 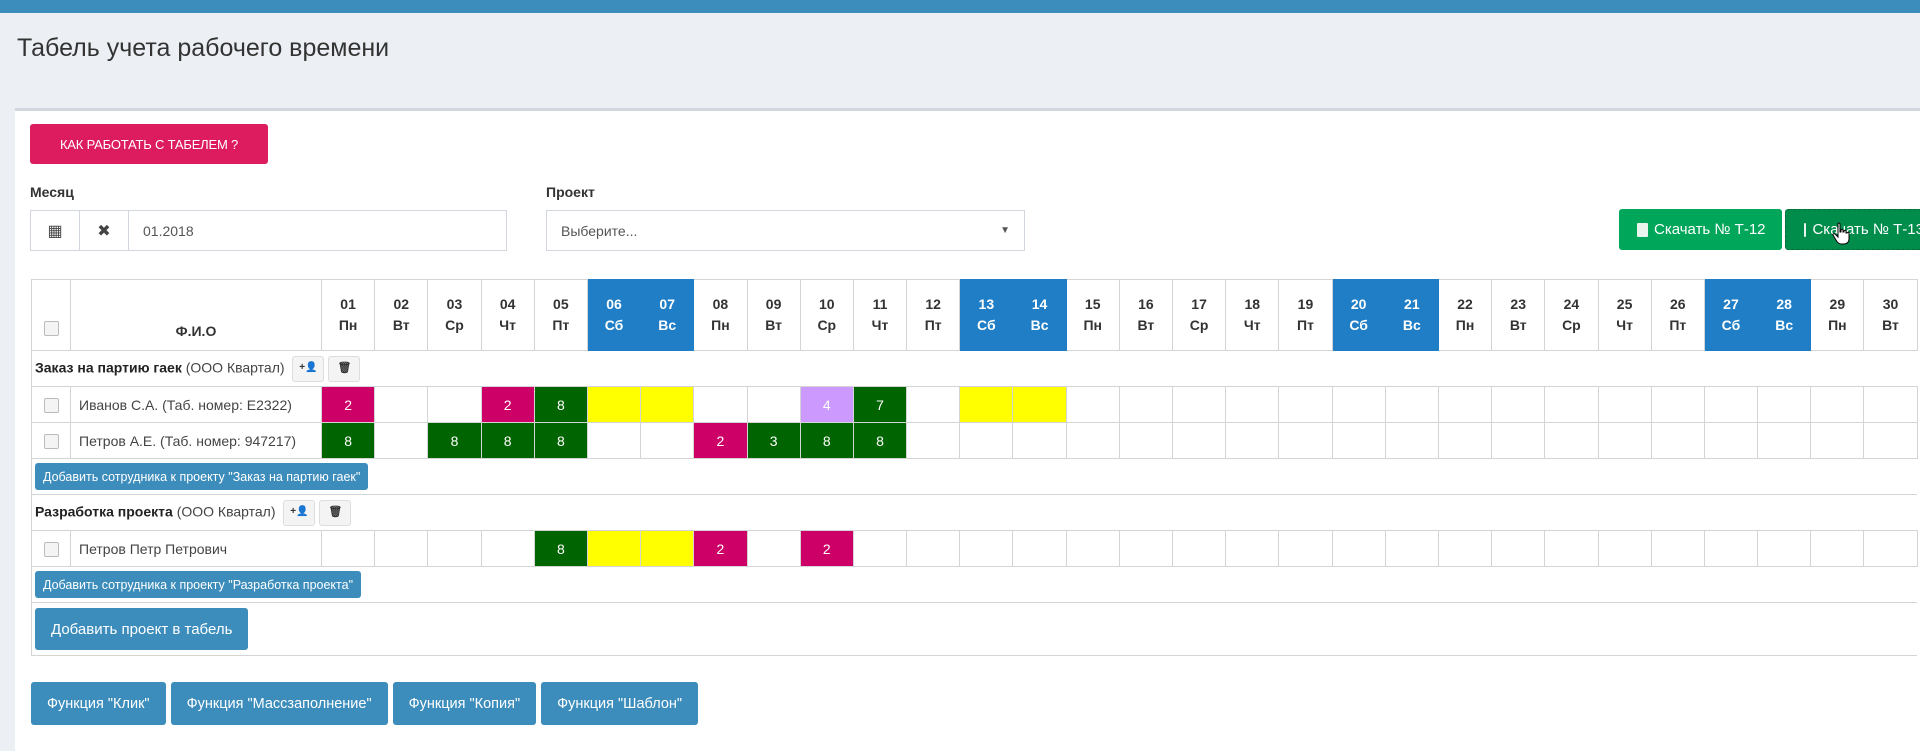 I want to click on how-to-button: КАК РАБОТАТЬ С ТАБЕЛЕМ ?, so click(x=149, y=144).